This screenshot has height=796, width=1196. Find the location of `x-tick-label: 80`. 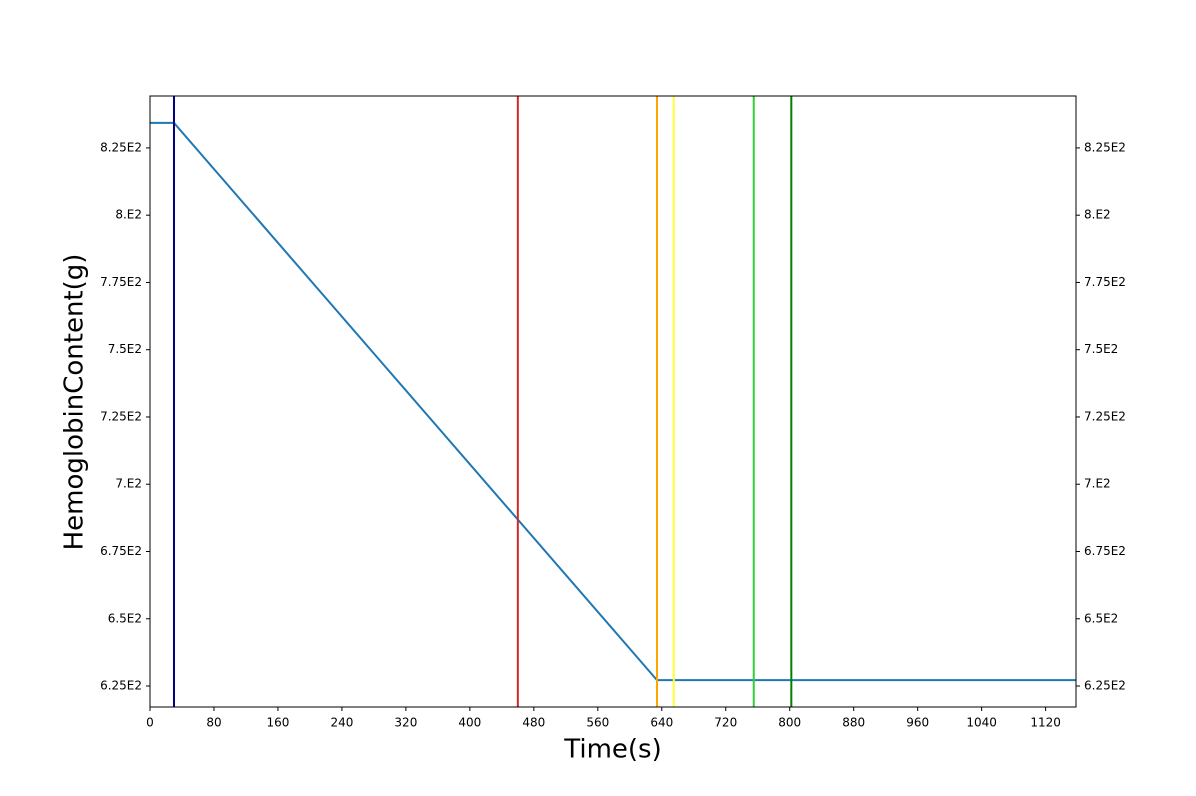

x-tick-label: 80 is located at coordinates (213, 723).